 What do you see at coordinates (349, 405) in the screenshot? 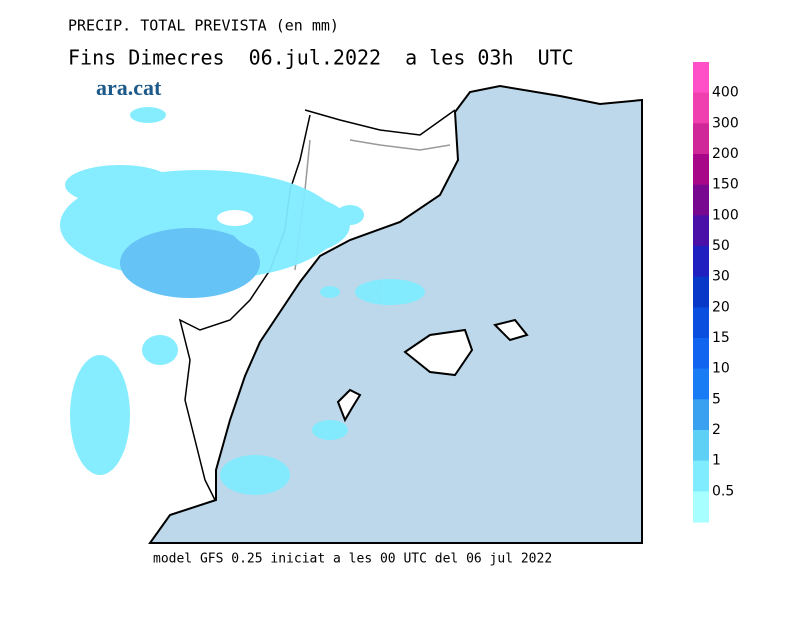
I see `ibiza` at bounding box center [349, 405].